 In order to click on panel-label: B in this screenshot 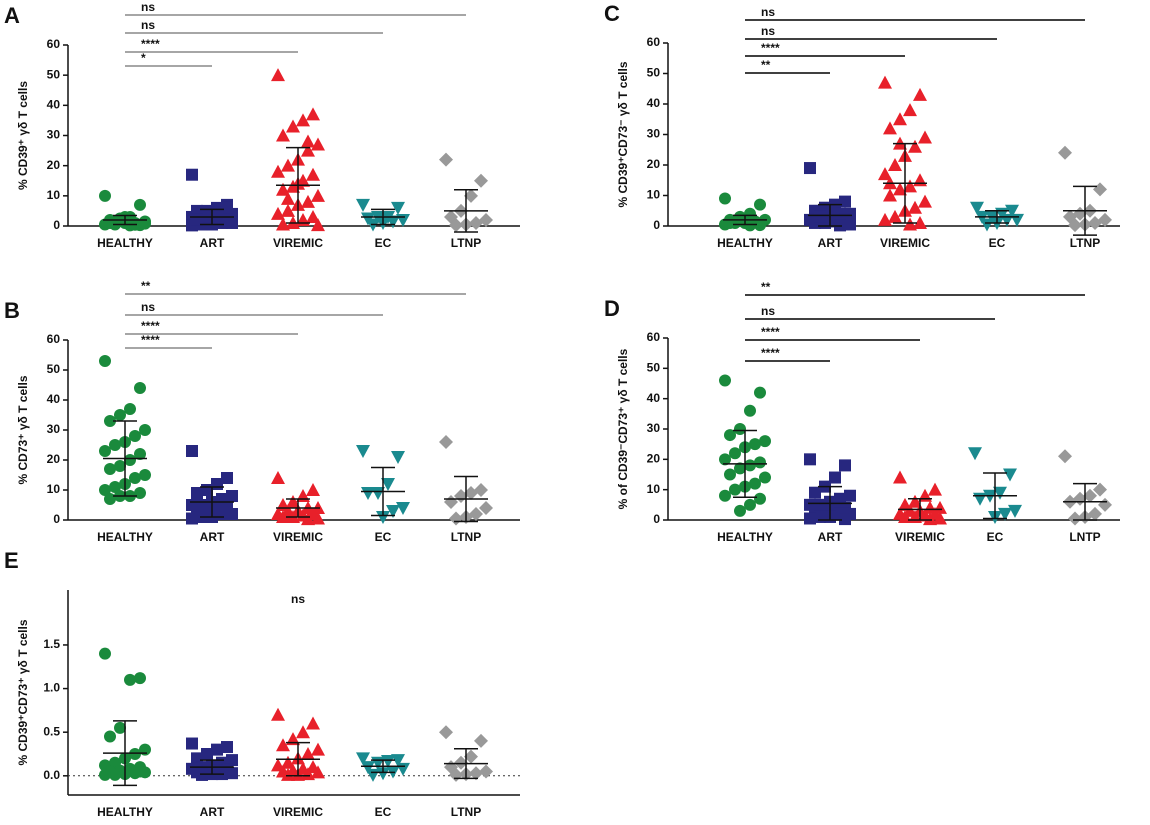, I will do `click(12, 310)`.